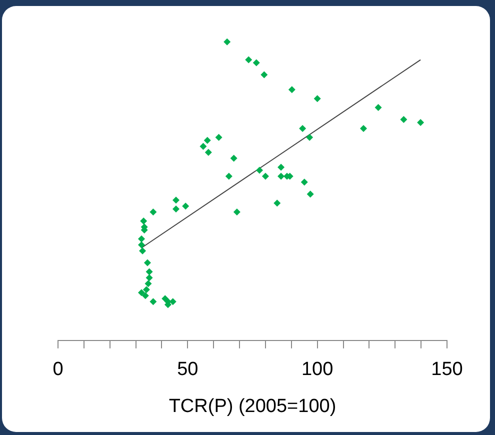  Describe the element at coordinates (187, 369) in the screenshot. I see `x-tick-label: 50` at that location.